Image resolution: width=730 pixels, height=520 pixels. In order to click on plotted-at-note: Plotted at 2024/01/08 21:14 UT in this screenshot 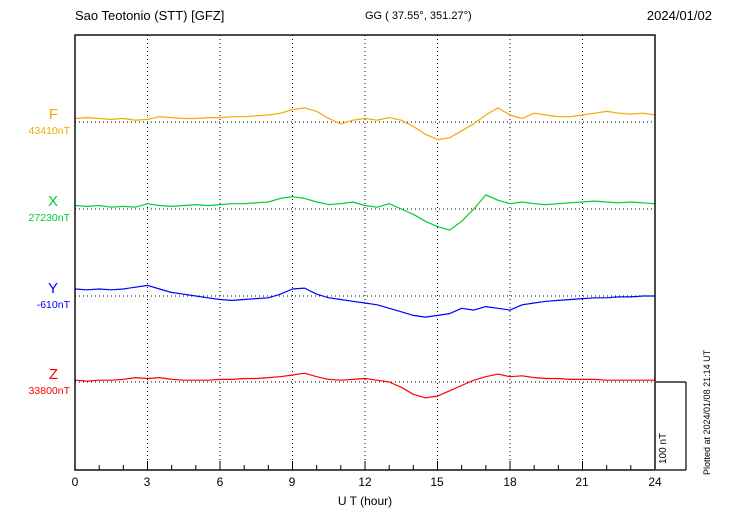, I will do `click(707, 412)`.